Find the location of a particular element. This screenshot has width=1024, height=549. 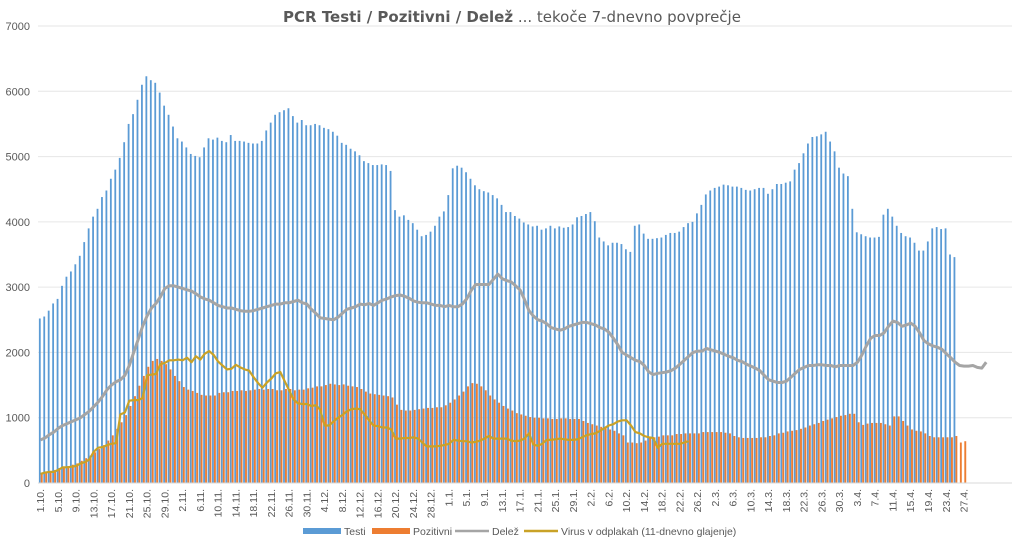

legend-label: Pozitivni is located at coordinates (432, 532).